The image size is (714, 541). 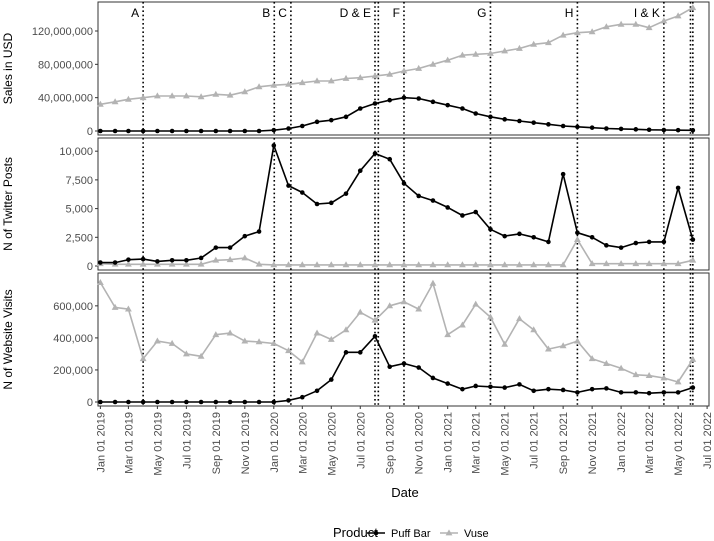 I want to click on x-tick-label: Jan 01 2021, so click(x=449, y=442).